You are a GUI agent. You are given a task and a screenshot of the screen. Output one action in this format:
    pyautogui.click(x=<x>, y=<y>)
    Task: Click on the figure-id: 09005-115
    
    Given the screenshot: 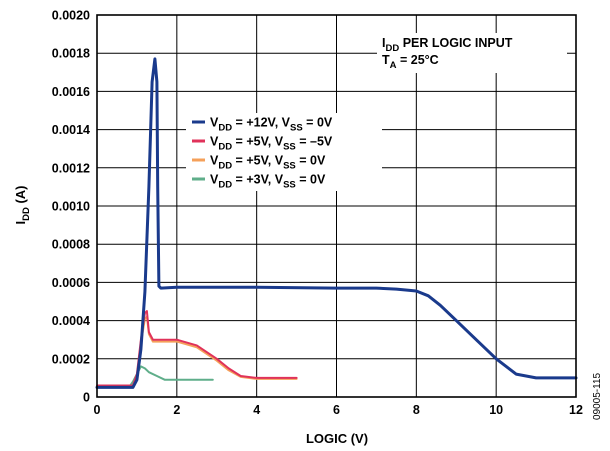 What is the action you would take?
    pyautogui.click(x=597, y=396)
    